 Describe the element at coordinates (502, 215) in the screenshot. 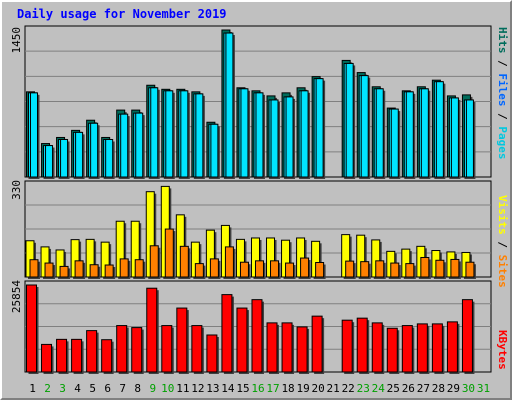

I see `legend-visits: Visits` at that location.